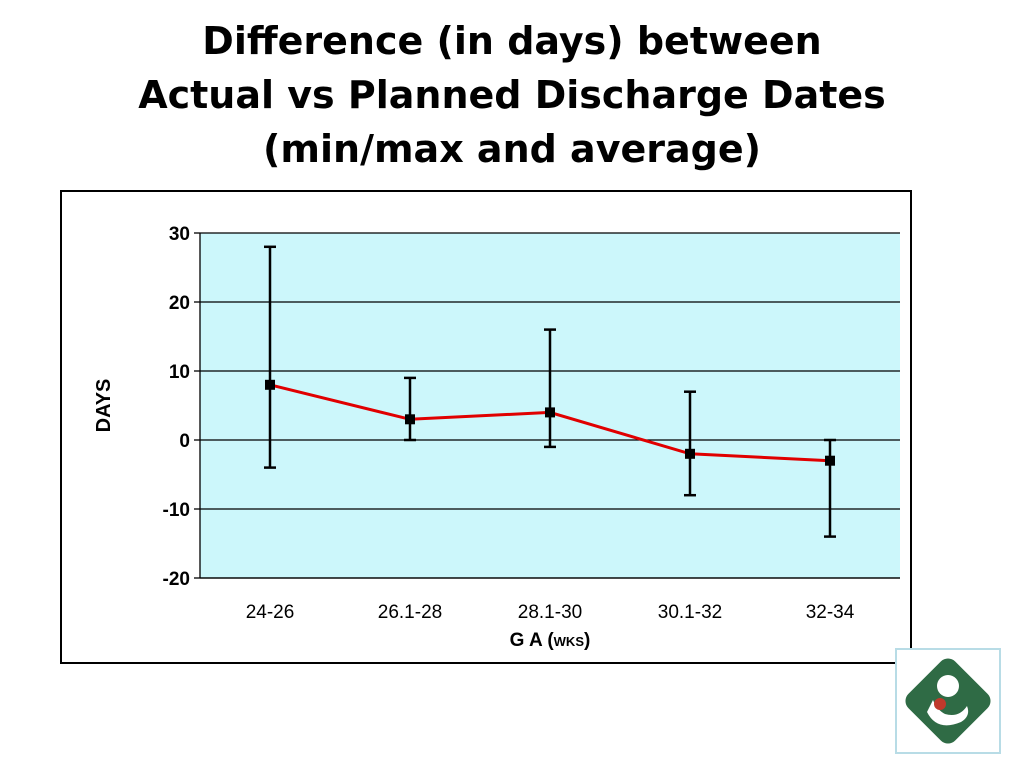 This screenshot has width=1024, height=768. What do you see at coordinates (830, 612) in the screenshot?
I see `x-tick-label: 32-34` at bounding box center [830, 612].